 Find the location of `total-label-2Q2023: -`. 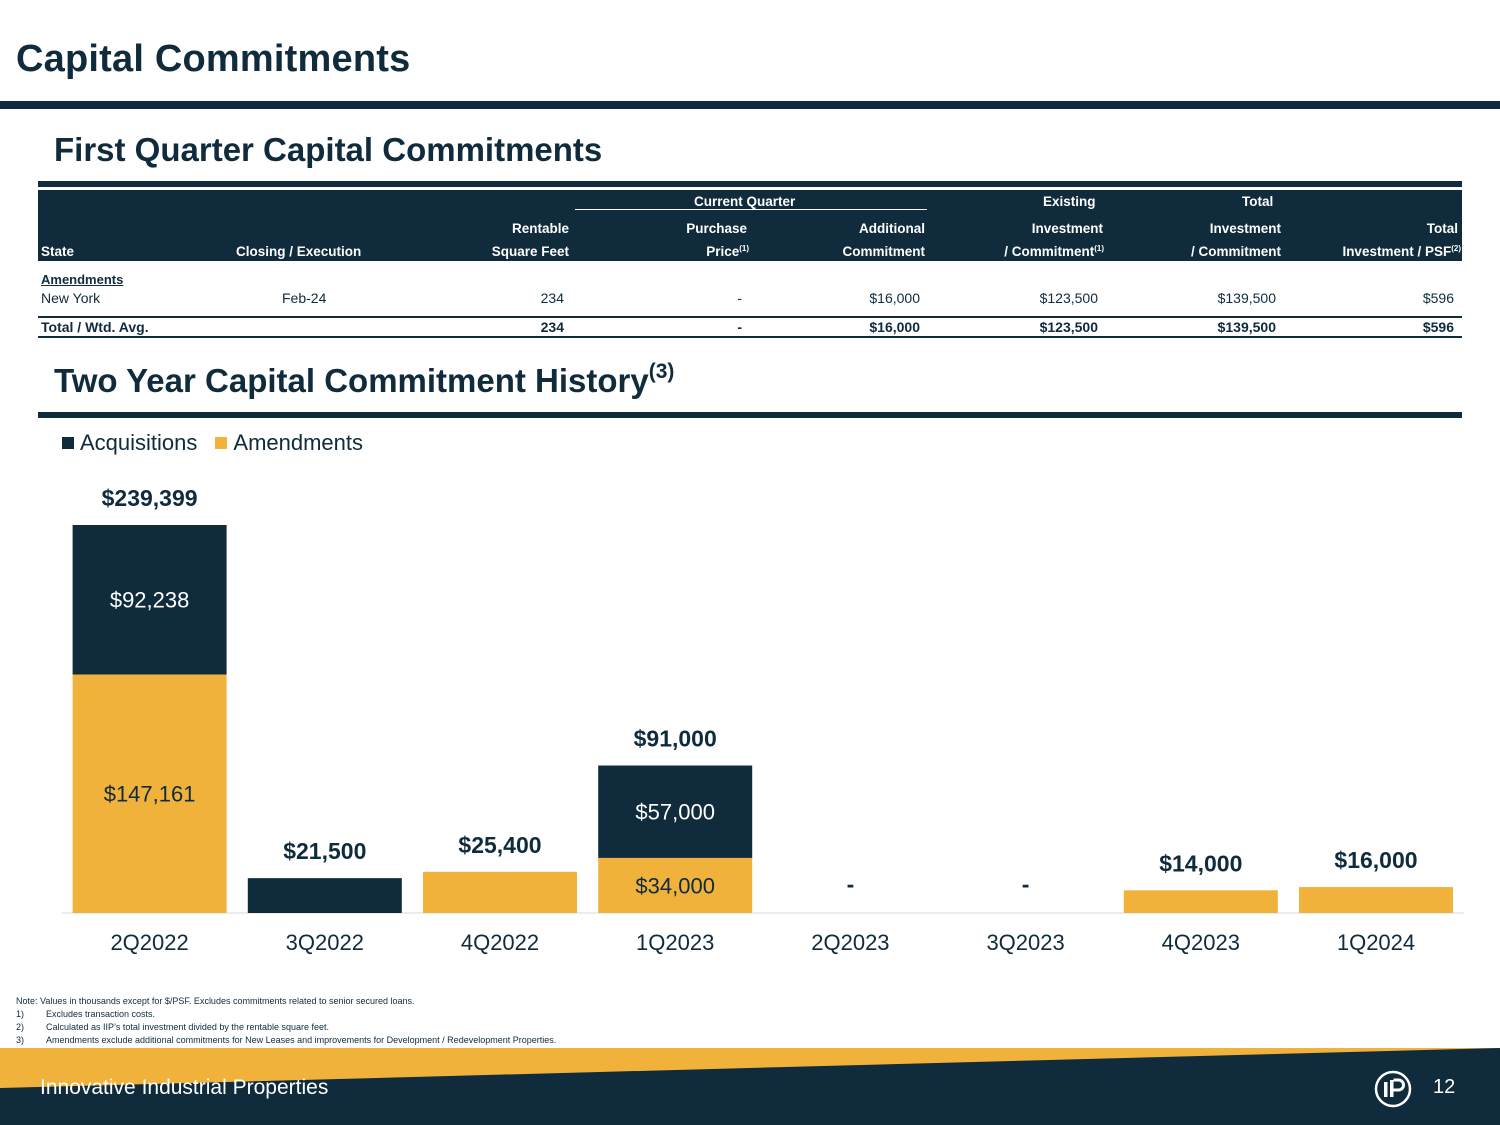

total-label-2Q2023: - is located at coordinates (851, 884).